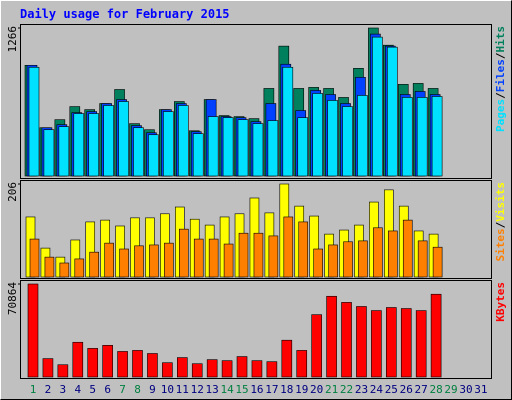 The width and height of the screenshot is (512, 400). Describe the element at coordinates (331, 389) in the screenshot. I see `x-tick-label: 21` at that location.